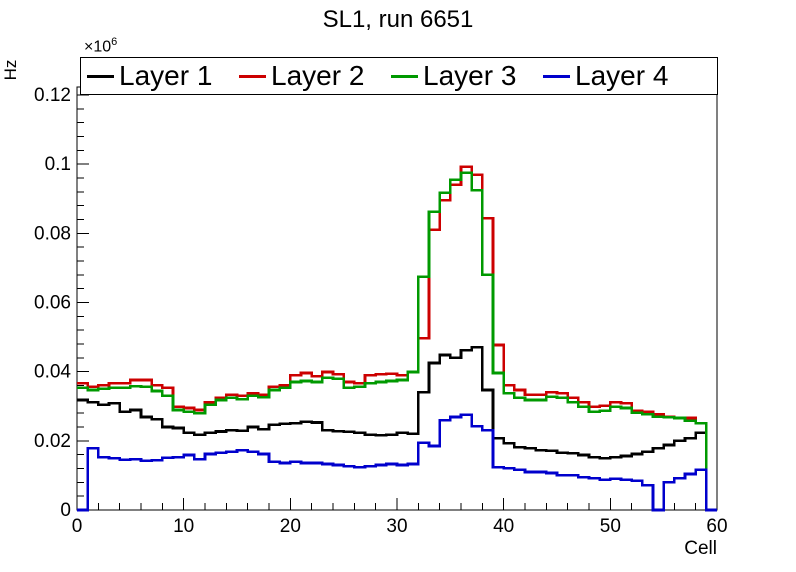 The height and width of the screenshot is (572, 796). I want to click on x-tick-label: 0, so click(77, 526).